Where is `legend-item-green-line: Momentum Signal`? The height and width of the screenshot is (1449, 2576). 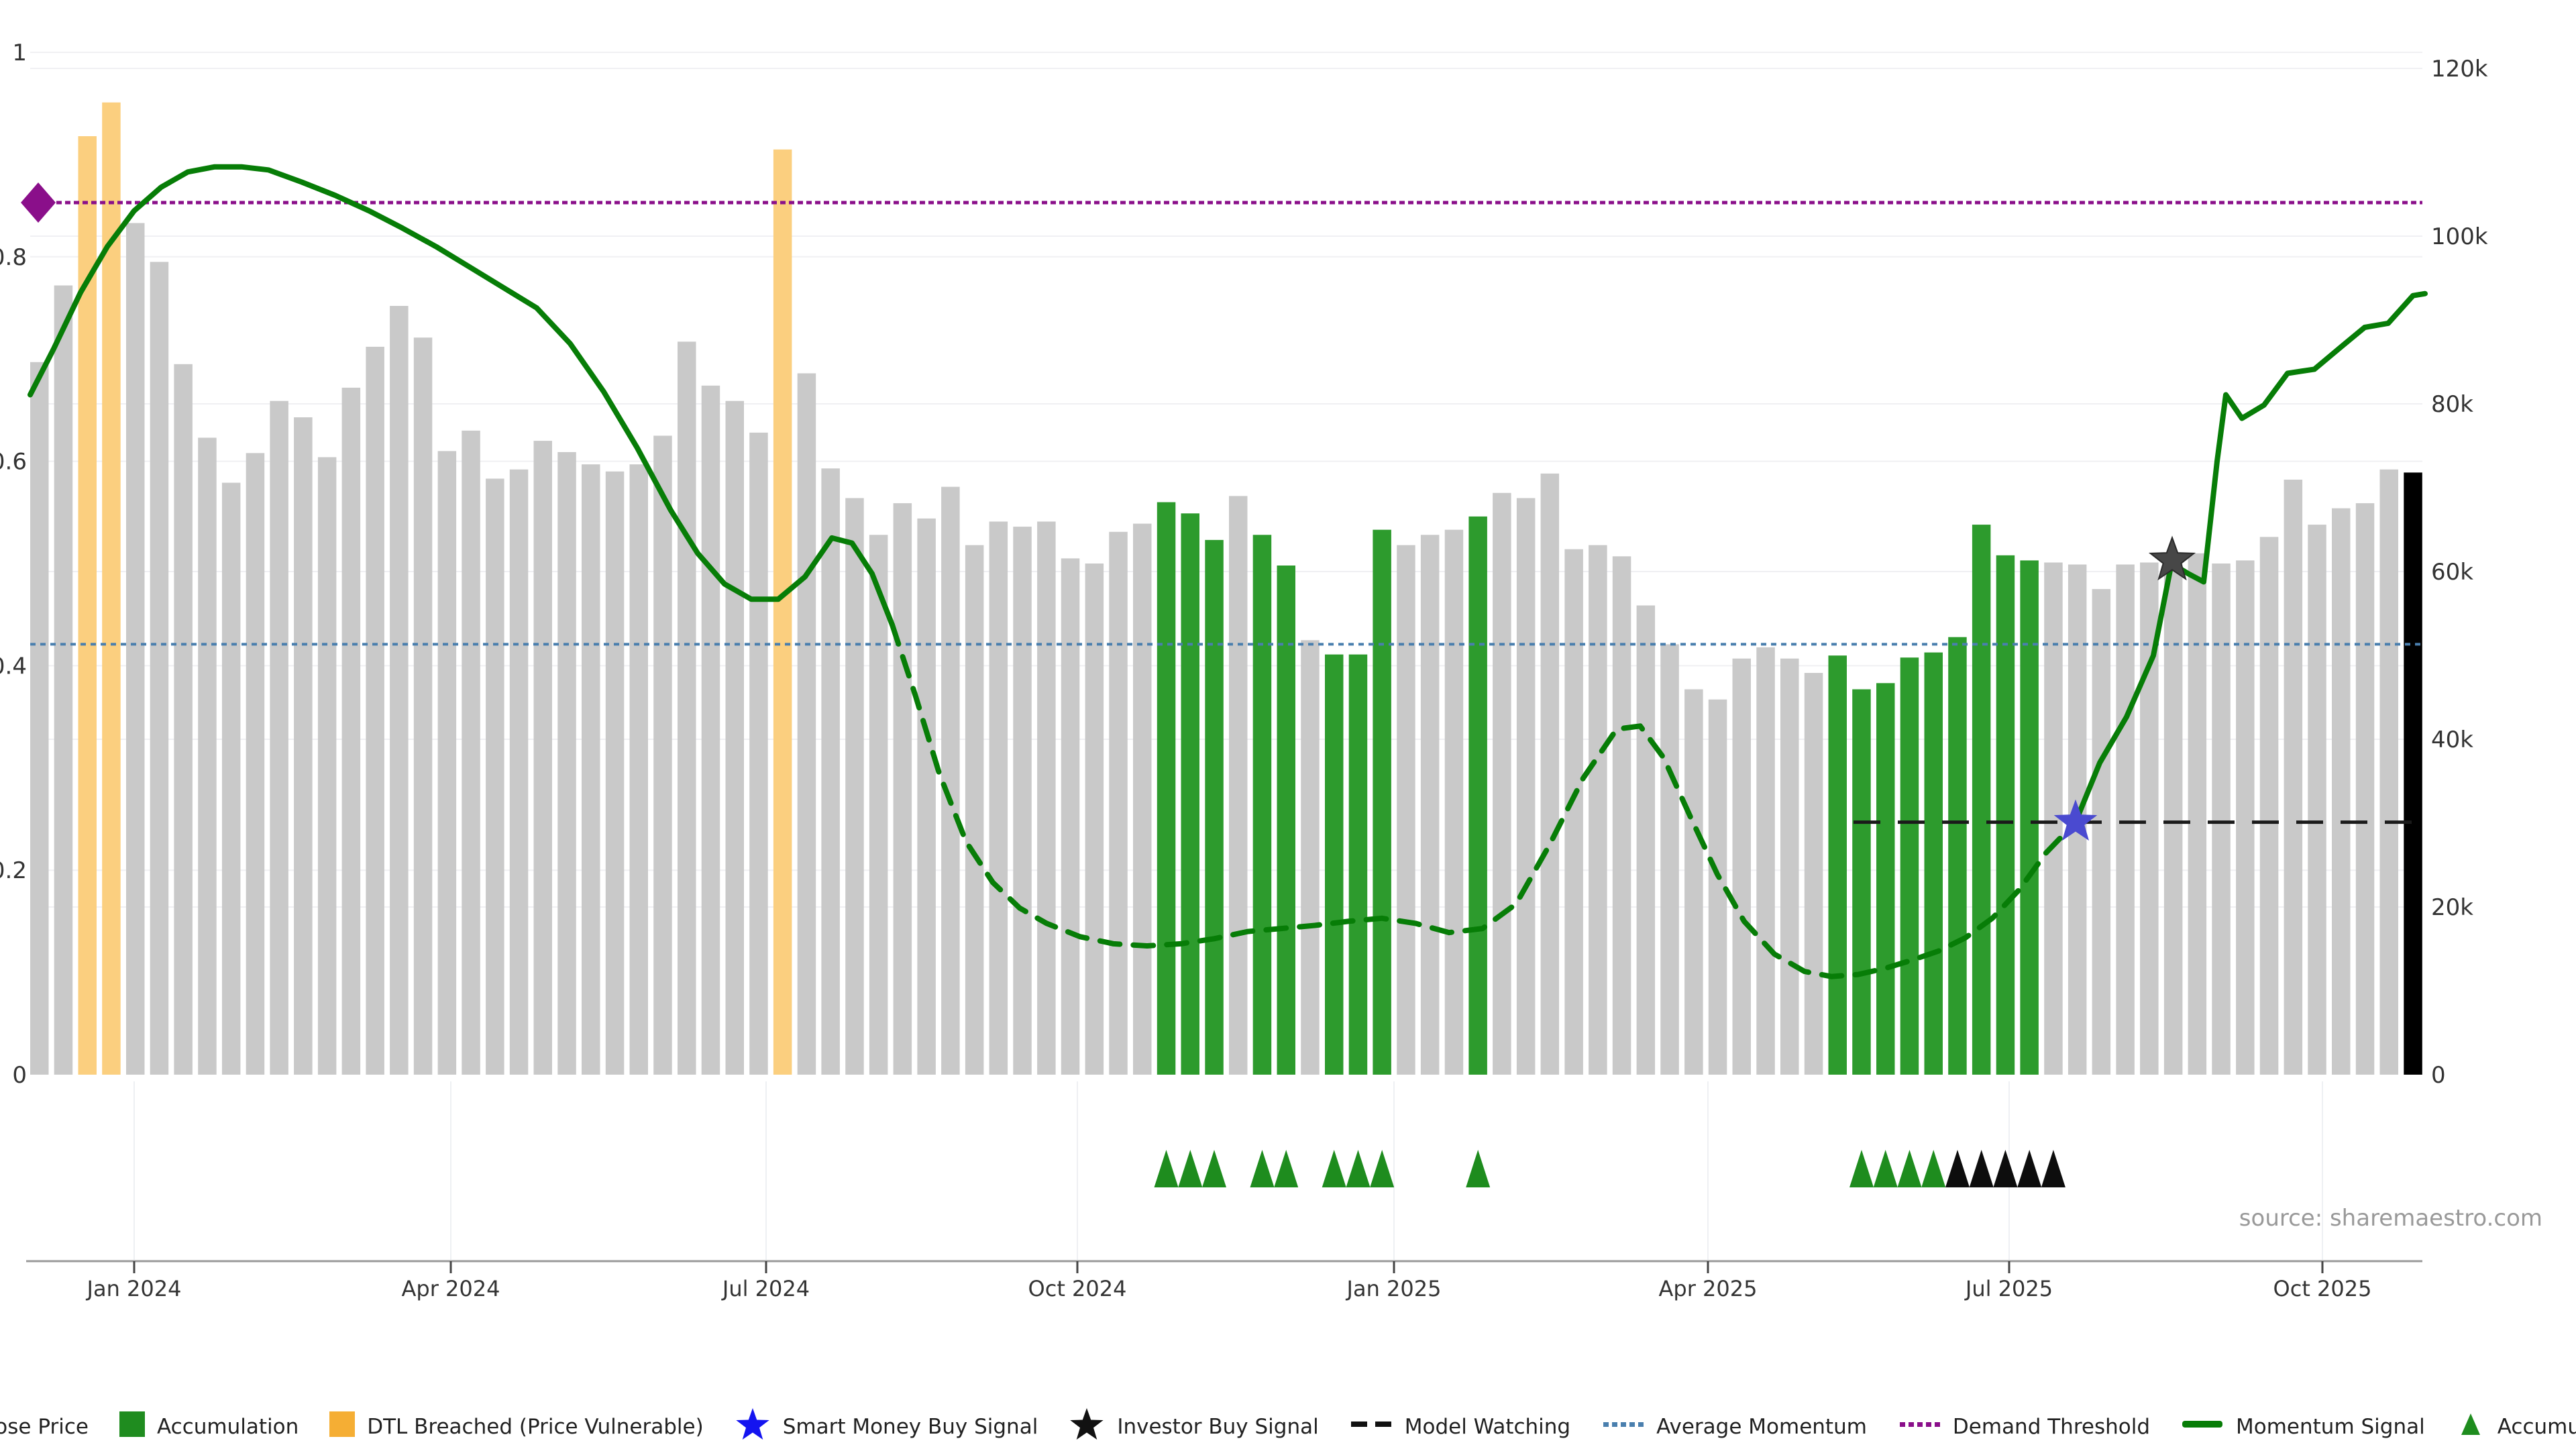
legend-item-green-line: Momentum Signal is located at coordinates (2303, 1427).